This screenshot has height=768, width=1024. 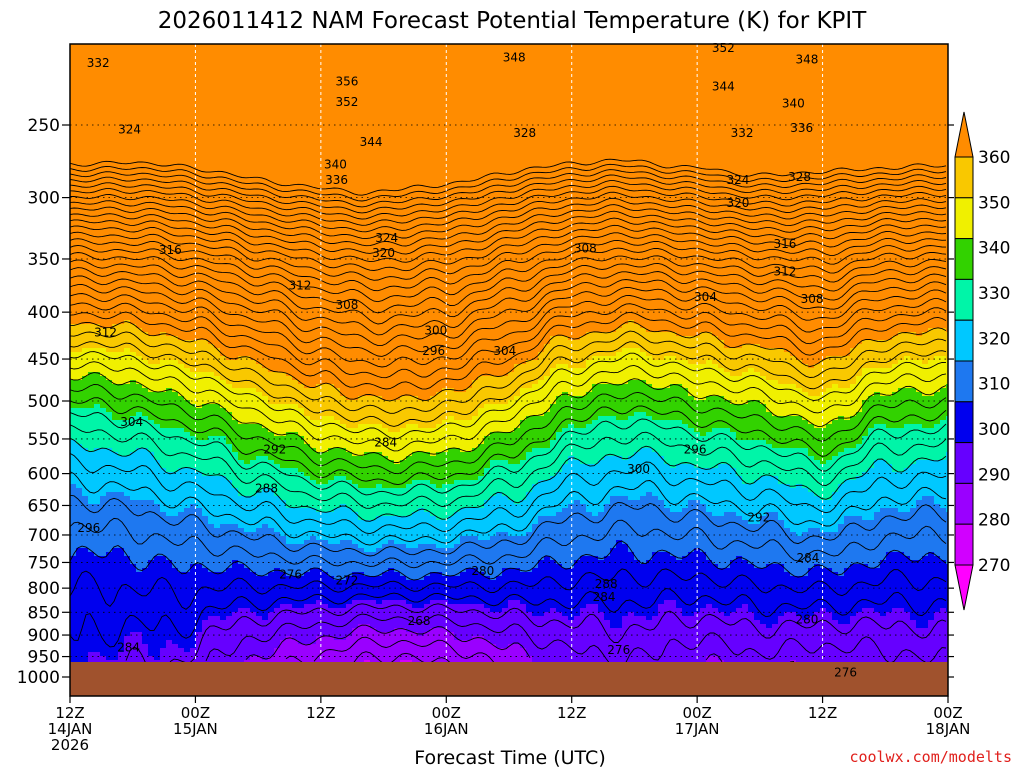 I want to click on contour-label: 316, so click(x=170, y=250).